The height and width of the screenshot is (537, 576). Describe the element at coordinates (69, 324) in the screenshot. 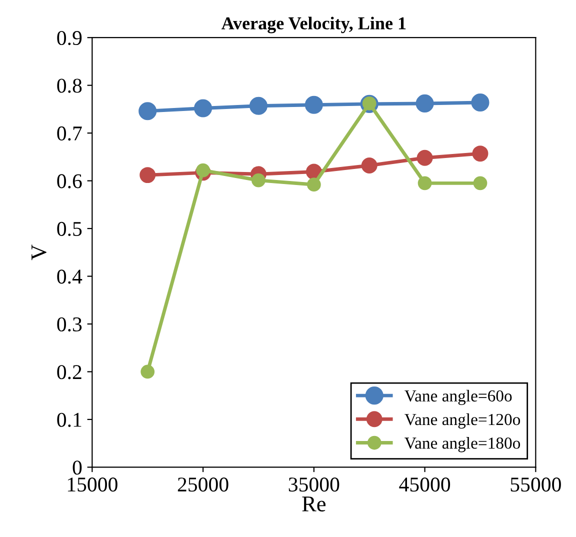

I see `y-tick-label: 0.3` at that location.